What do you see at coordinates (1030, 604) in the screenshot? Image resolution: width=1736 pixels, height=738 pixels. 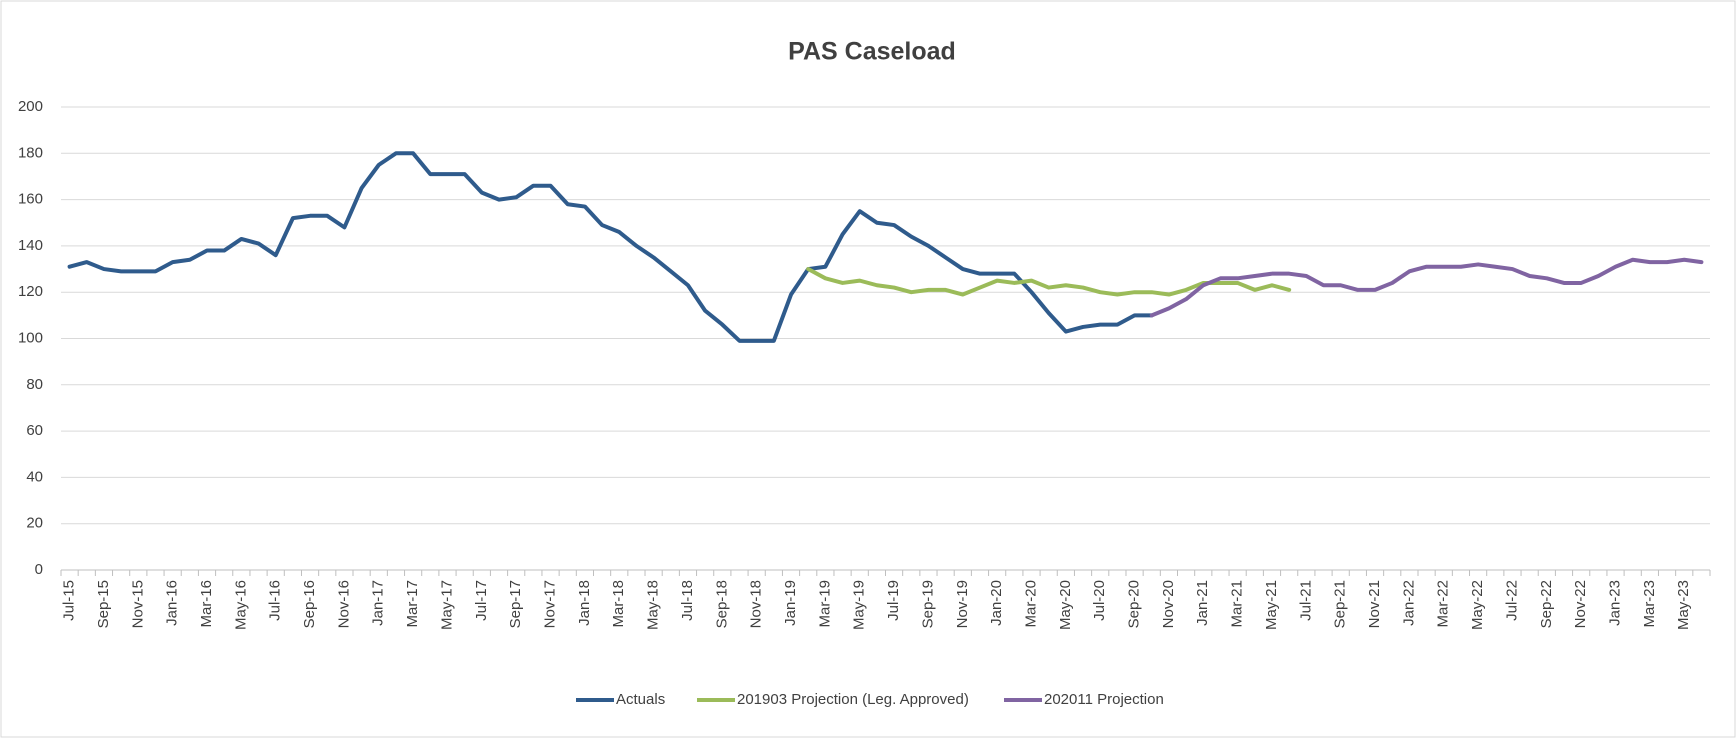 I see `x-tick-label: Mar-20` at bounding box center [1030, 604].